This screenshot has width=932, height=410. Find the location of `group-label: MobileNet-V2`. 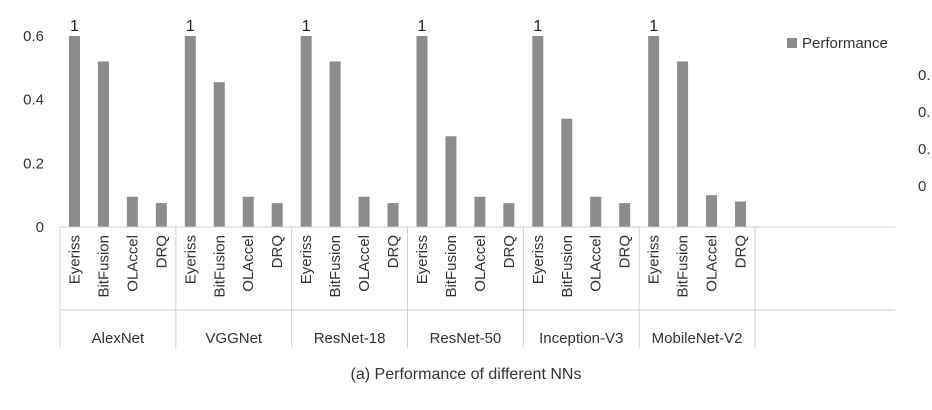

group-label: MobileNet-V2 is located at coordinates (697, 338).